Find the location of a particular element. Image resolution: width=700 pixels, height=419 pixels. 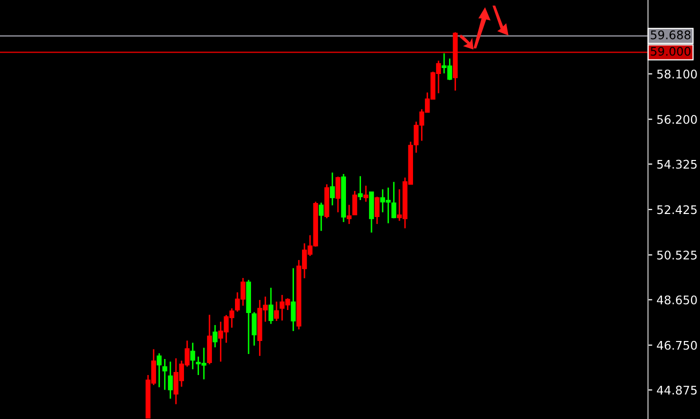

y-tick-label: 46.750 is located at coordinates (676, 345).